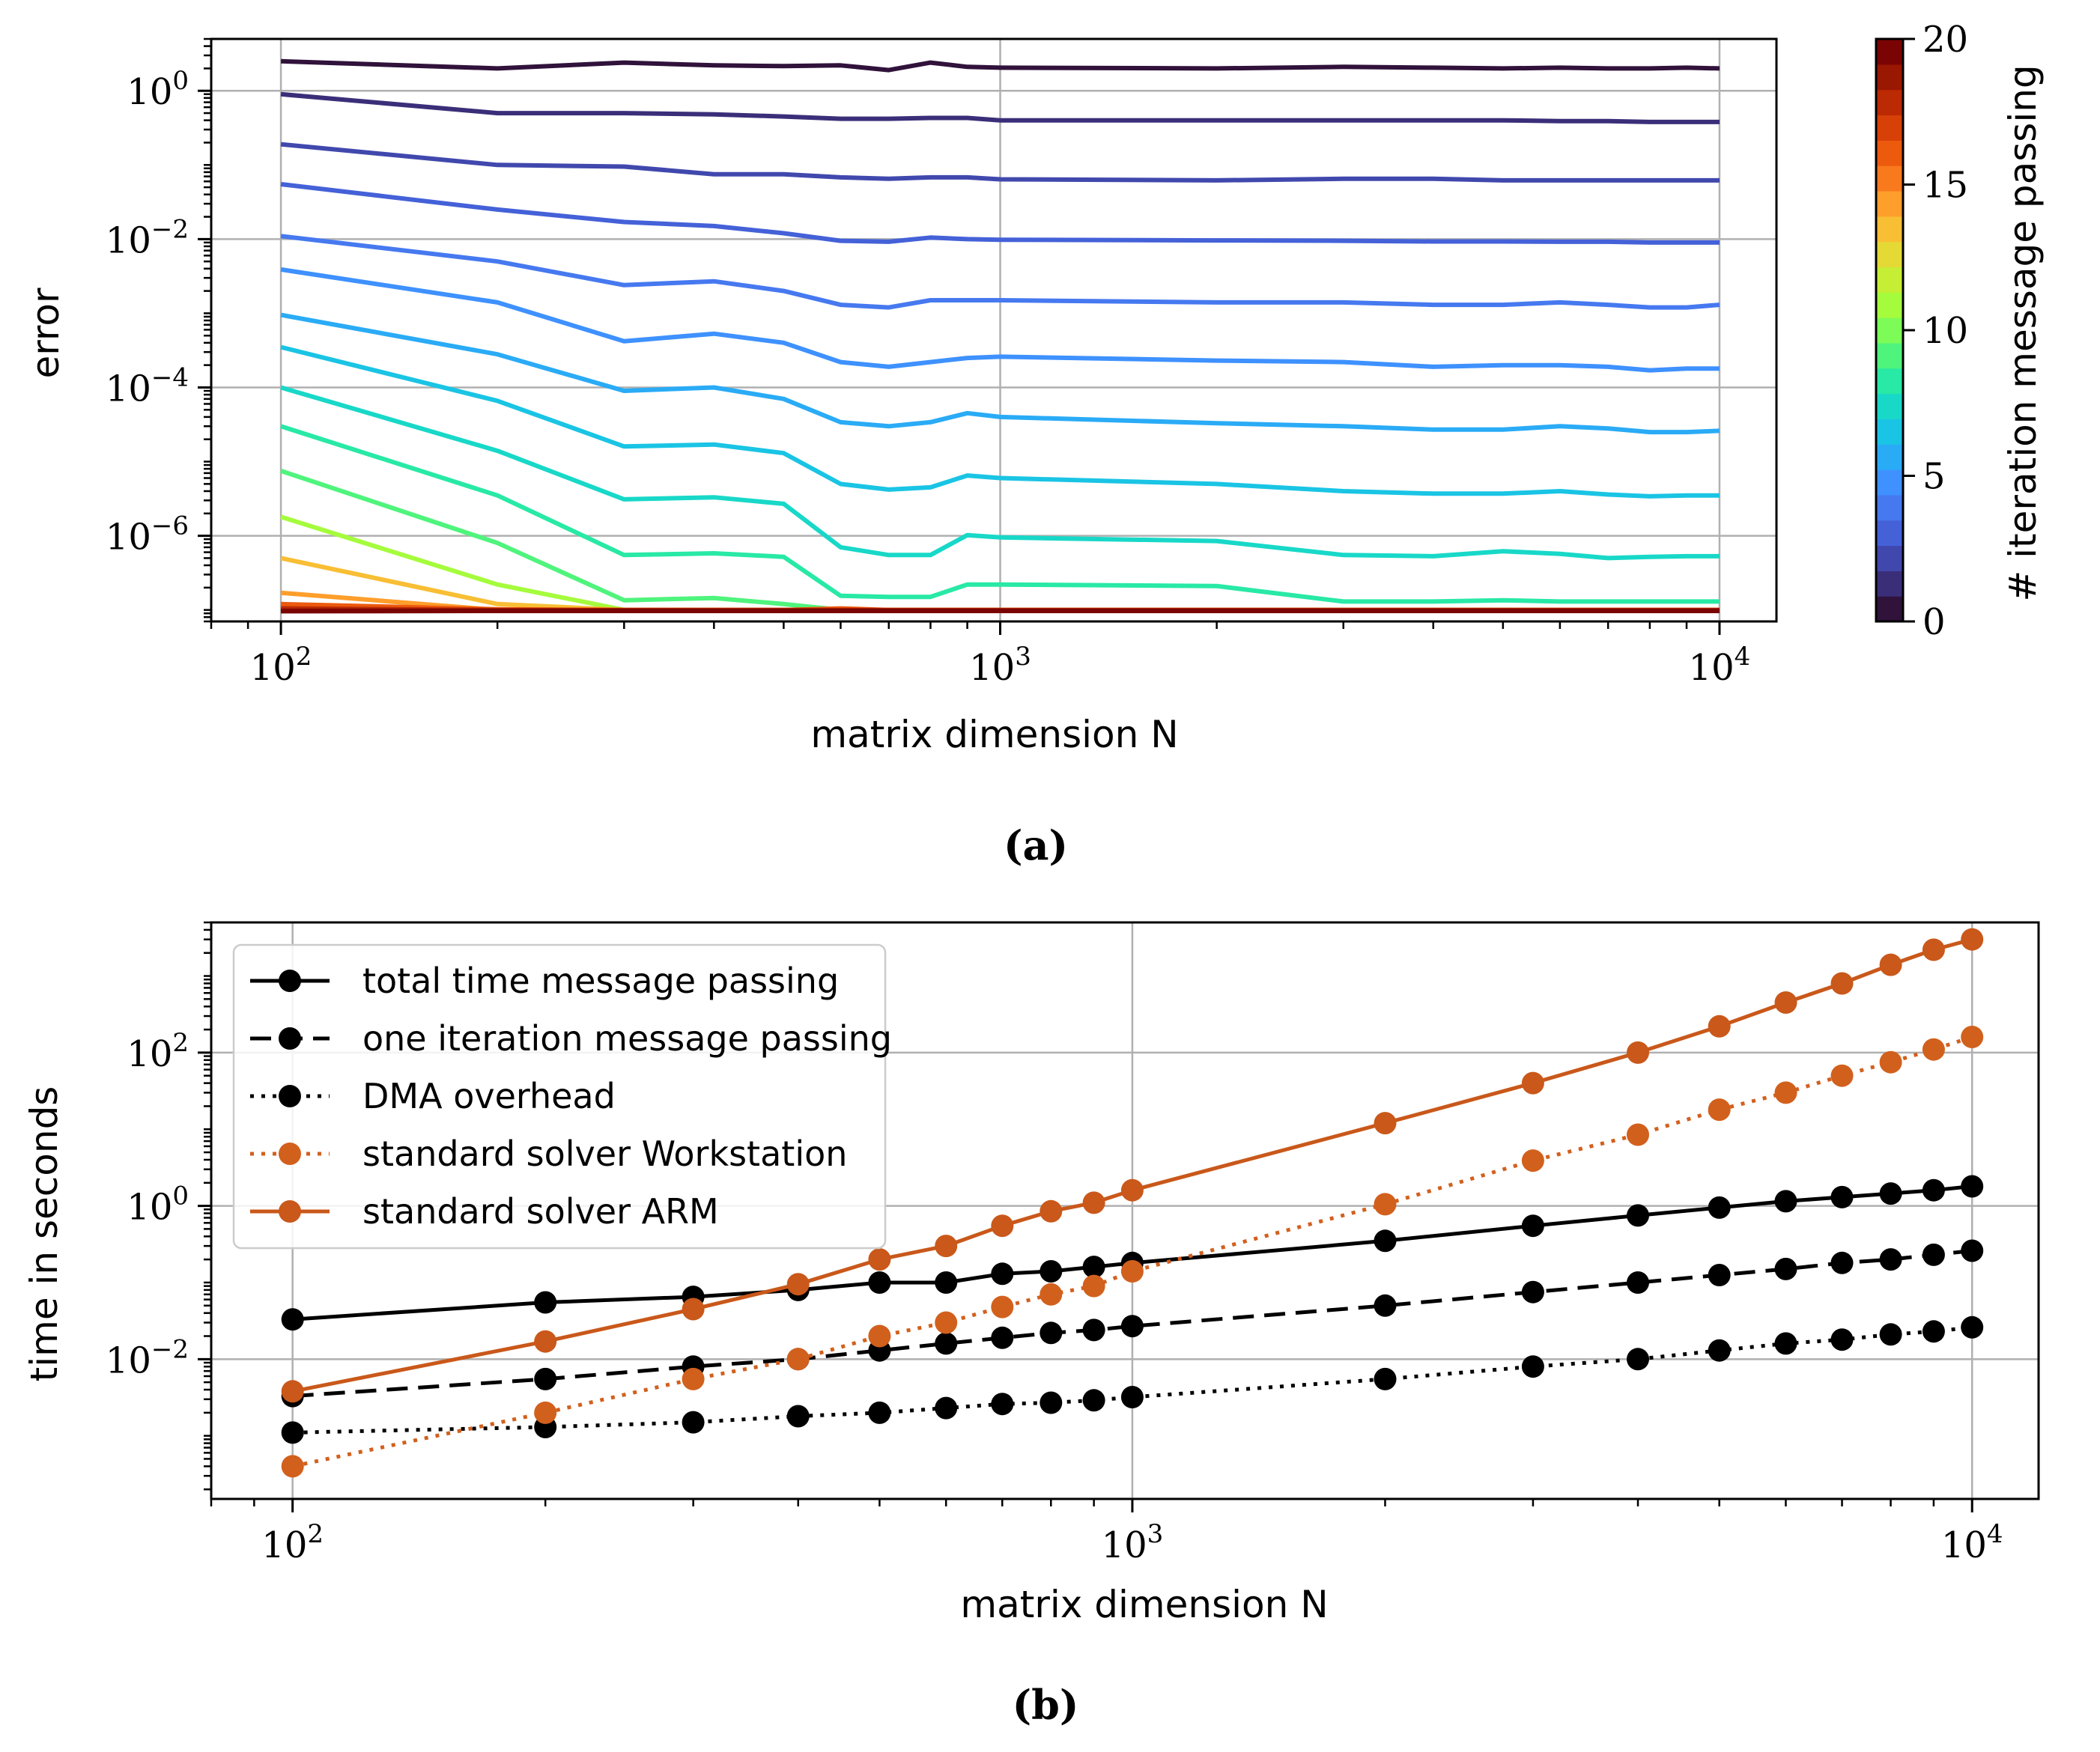 The height and width of the screenshot is (1752, 2100). Describe the element at coordinates (1712, 668) in the screenshot. I see `panel-a-xticklabel-2-base: 10` at that location.